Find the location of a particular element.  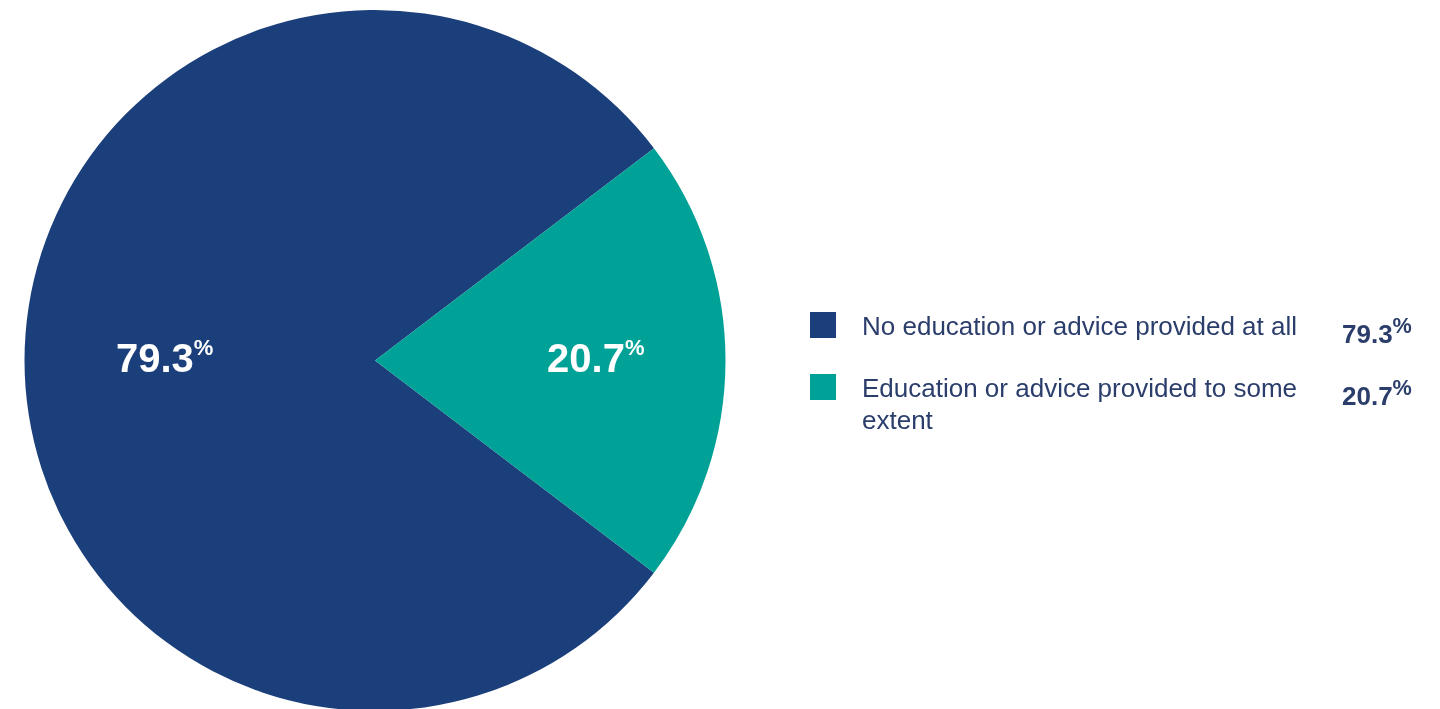

text: 79.3$^{%}$ is located at coordinates (1377, 331).